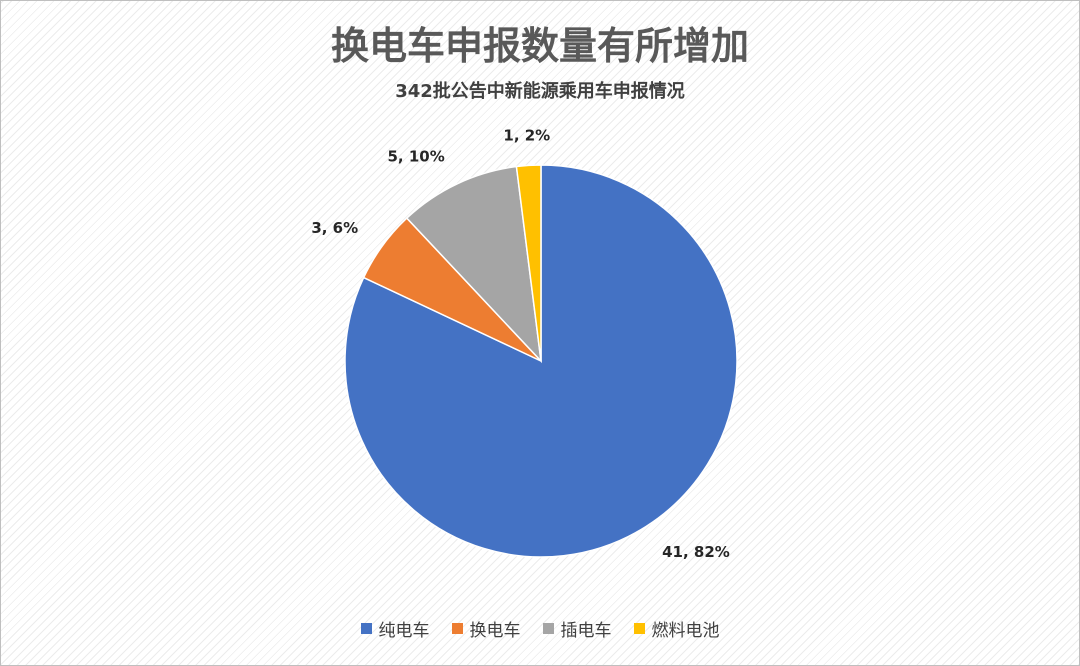 The image size is (1080, 666). What do you see at coordinates (685, 631) in the screenshot?
I see `legend-label-fuelcell: 燃料电池` at bounding box center [685, 631].